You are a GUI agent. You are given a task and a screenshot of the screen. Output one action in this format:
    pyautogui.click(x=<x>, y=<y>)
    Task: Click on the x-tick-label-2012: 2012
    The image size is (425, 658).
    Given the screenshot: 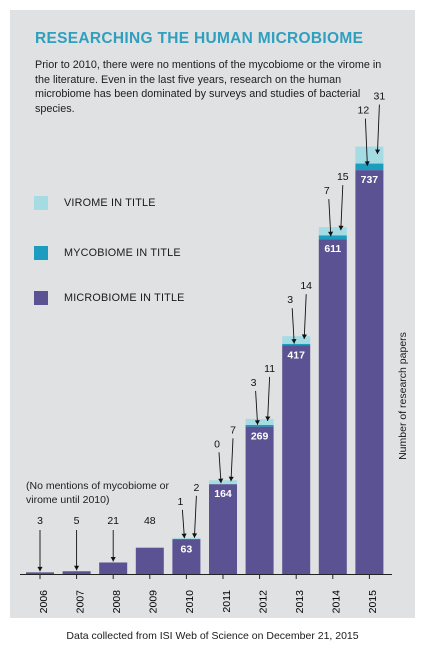 What is the action you would take?
    pyautogui.click(x=263, y=602)
    